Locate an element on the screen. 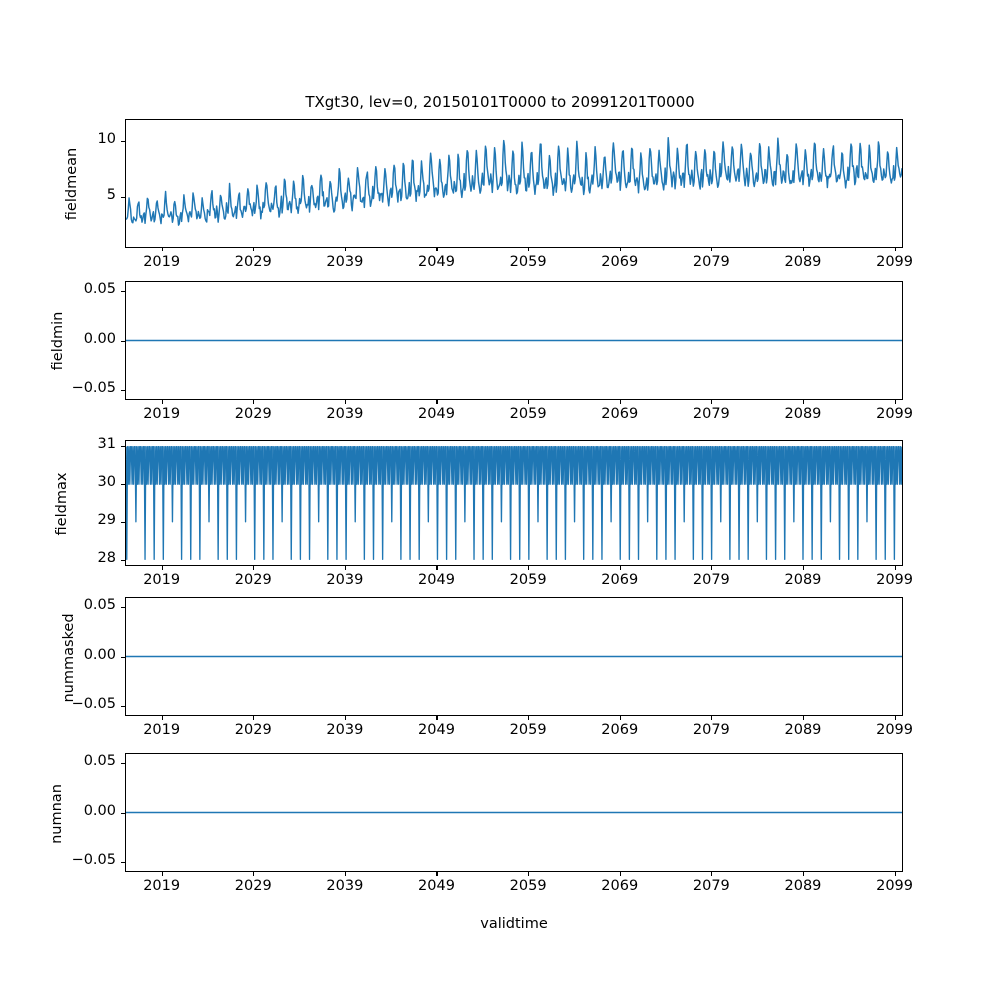  axes-fieldmin is located at coordinates (514, 340).